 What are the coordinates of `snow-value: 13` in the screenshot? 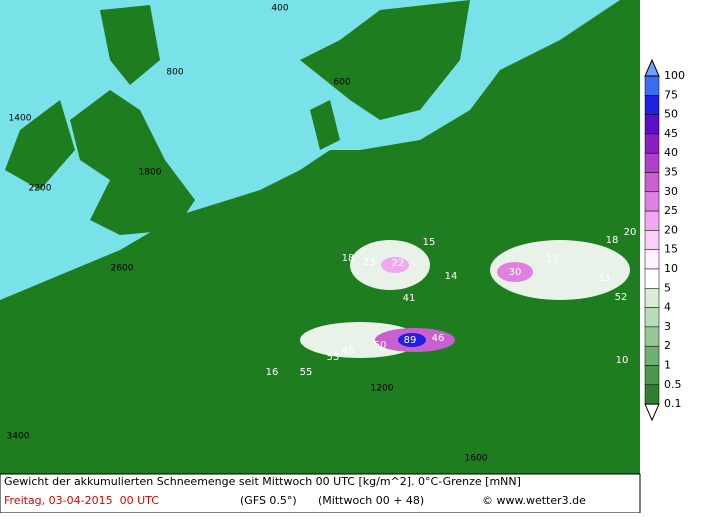 It's located at (552, 259).